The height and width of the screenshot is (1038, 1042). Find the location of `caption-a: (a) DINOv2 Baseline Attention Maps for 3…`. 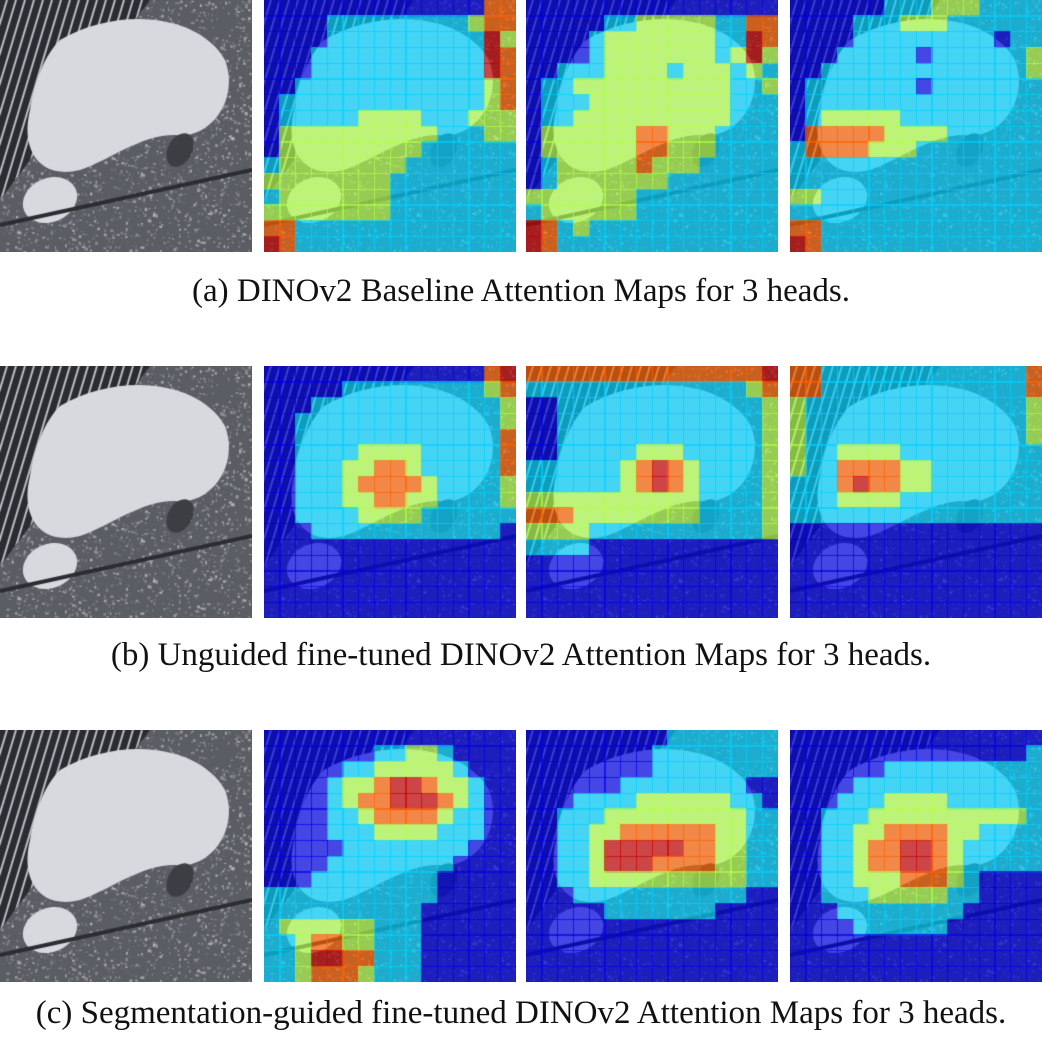

caption-a: (a) DINOv2 Baseline Attention Maps for 3… is located at coordinates (521, 291).